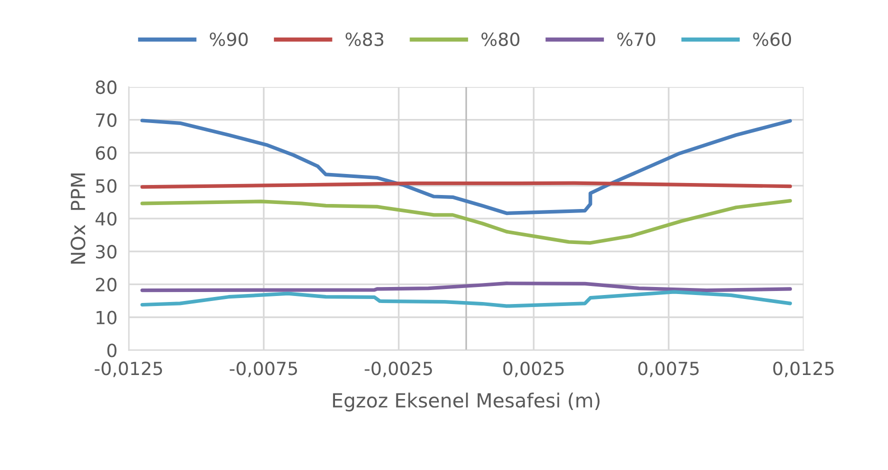  Describe the element at coordinates (533, 370) in the screenshot. I see `x-tick-label: 0,0025` at that location.